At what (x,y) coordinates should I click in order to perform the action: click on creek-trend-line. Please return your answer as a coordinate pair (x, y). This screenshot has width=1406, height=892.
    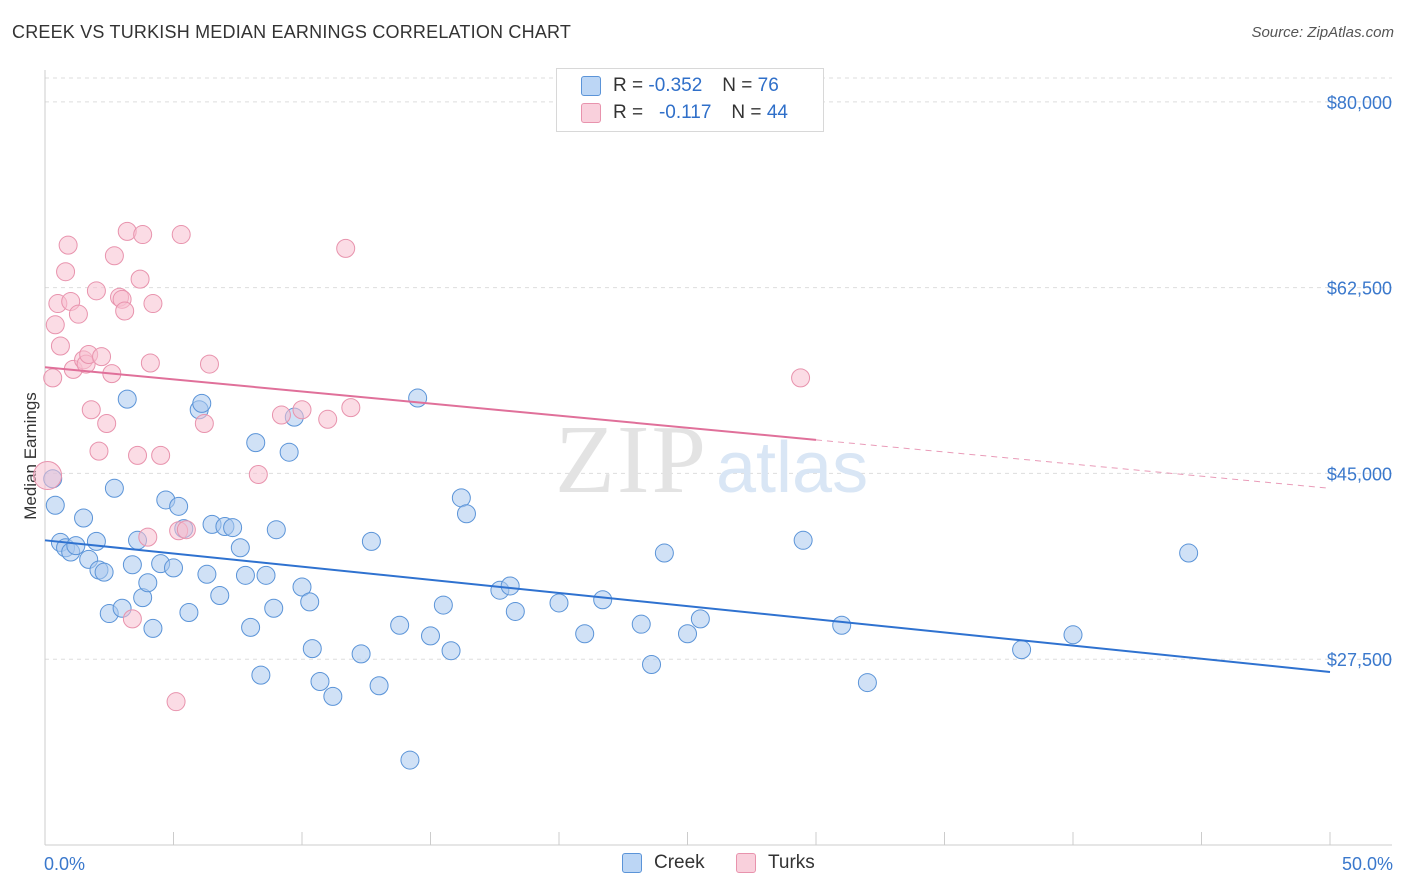
    Looking at the image, I should click on (687, 606).